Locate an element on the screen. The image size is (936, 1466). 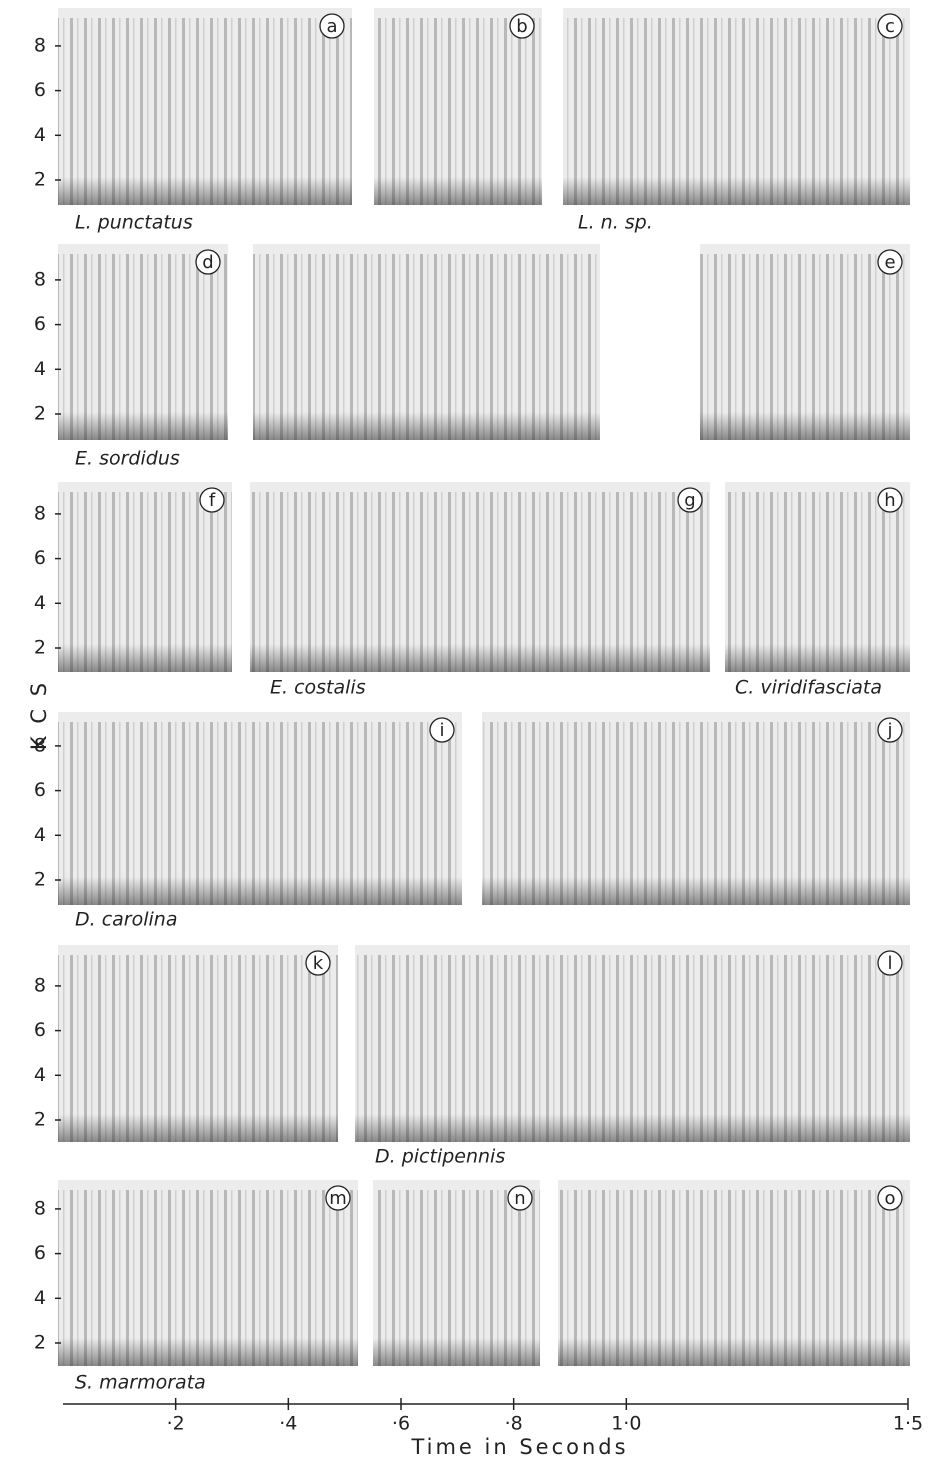
x-tick-label: ·4 is located at coordinates (288, 1424).